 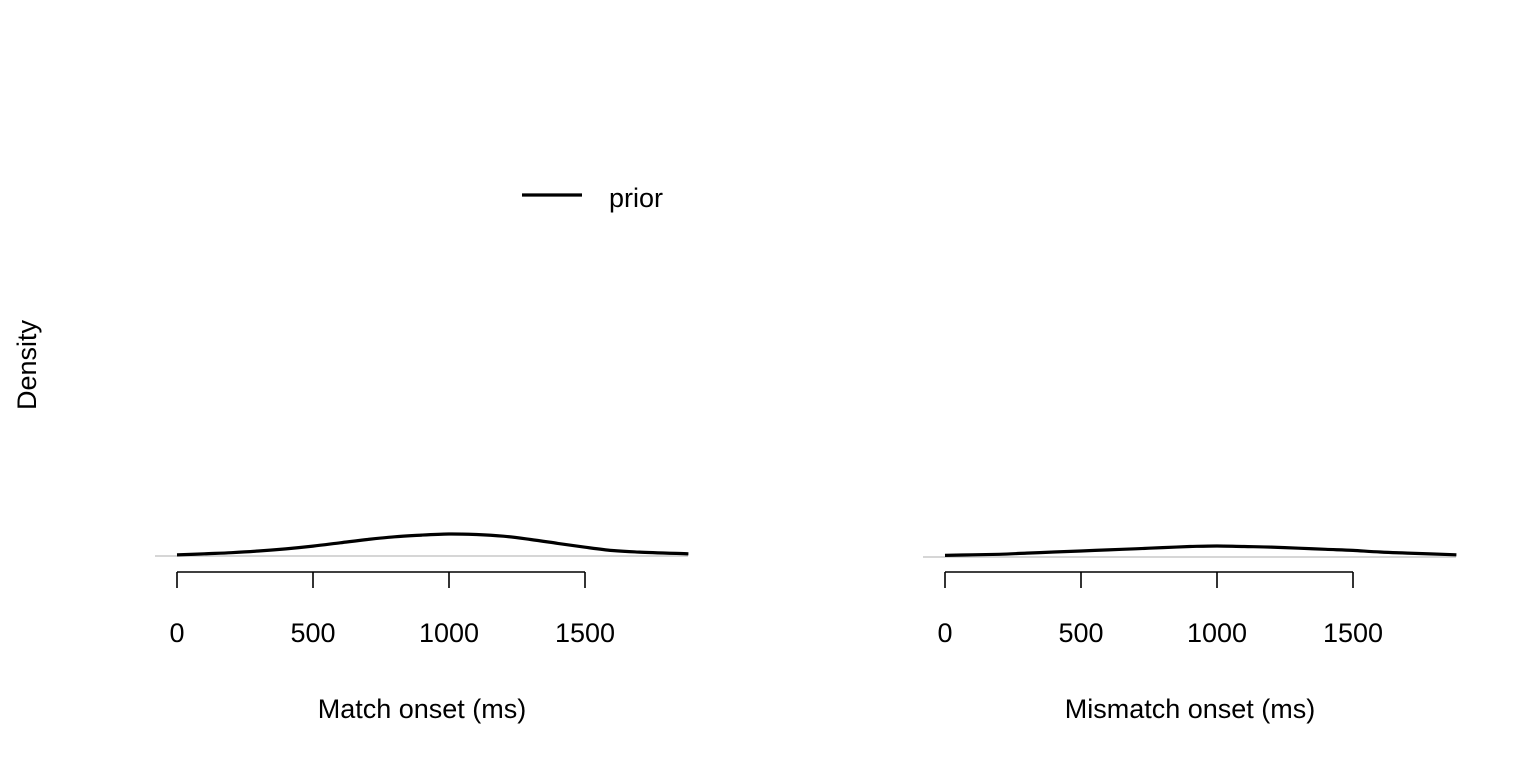 What do you see at coordinates (636, 198) in the screenshot?
I see `legend-label-prior: prior` at bounding box center [636, 198].